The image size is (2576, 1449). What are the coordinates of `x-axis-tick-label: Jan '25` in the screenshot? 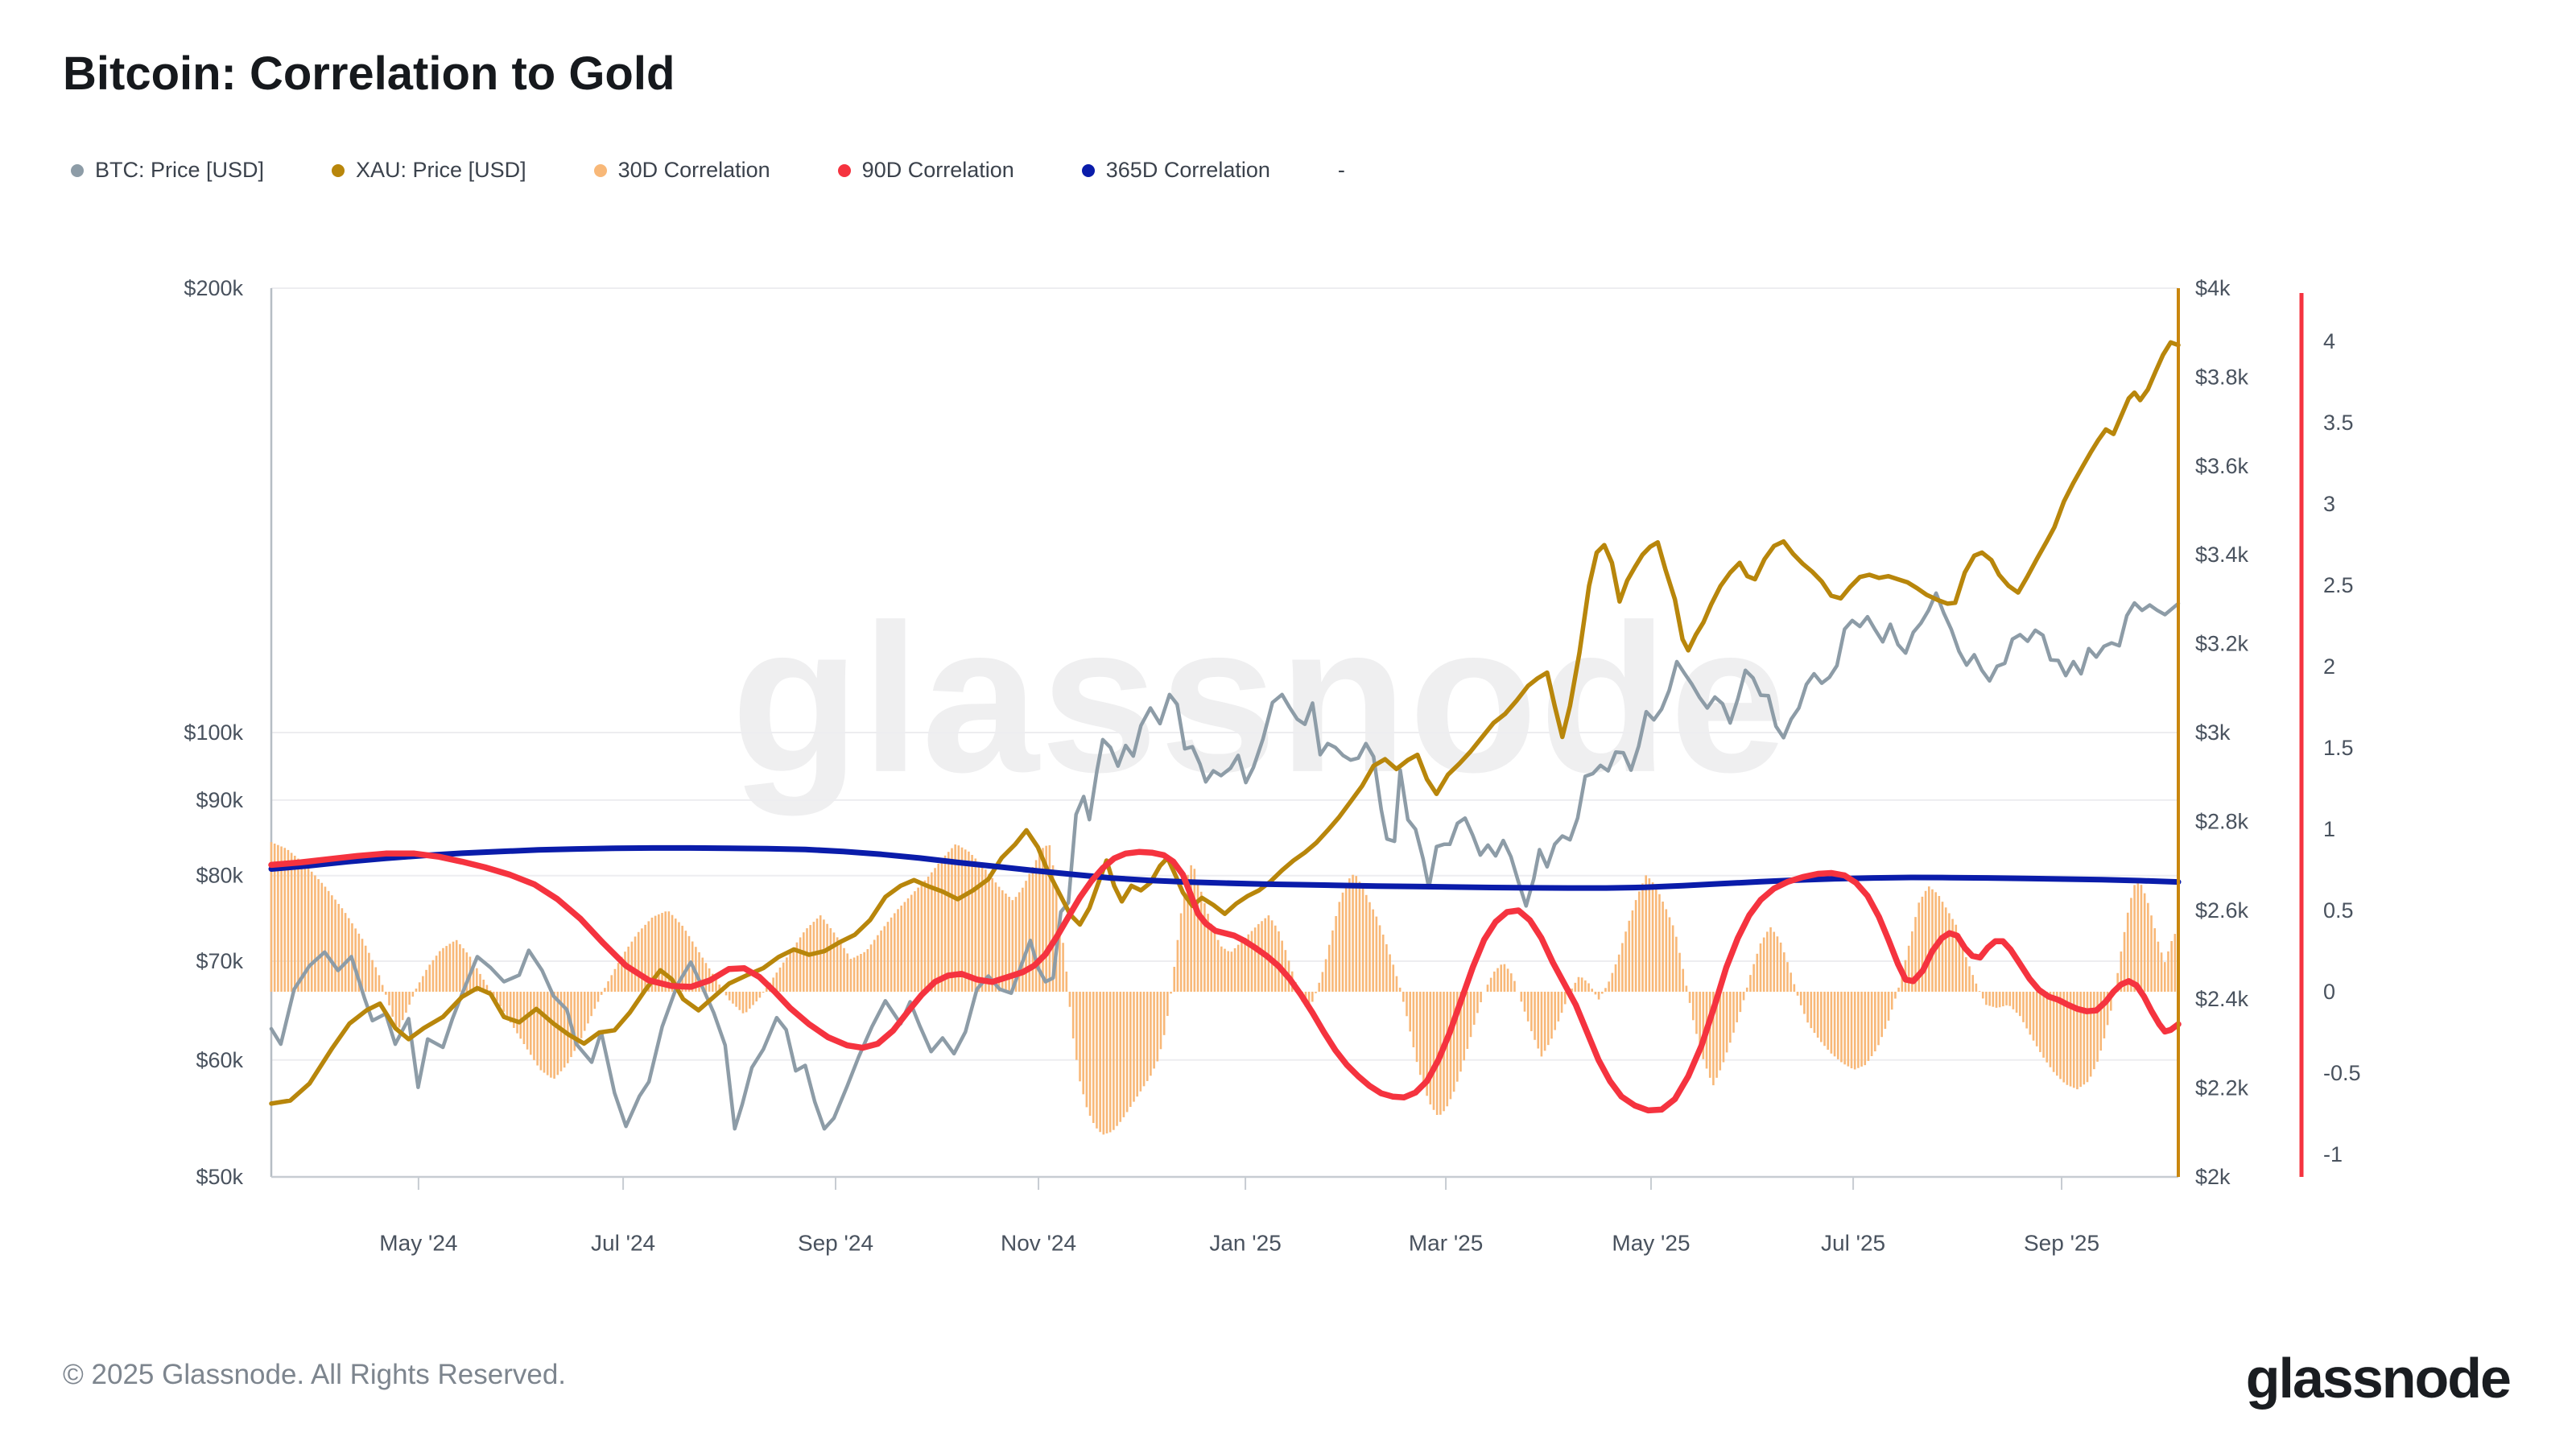 It's located at (1245, 1243).